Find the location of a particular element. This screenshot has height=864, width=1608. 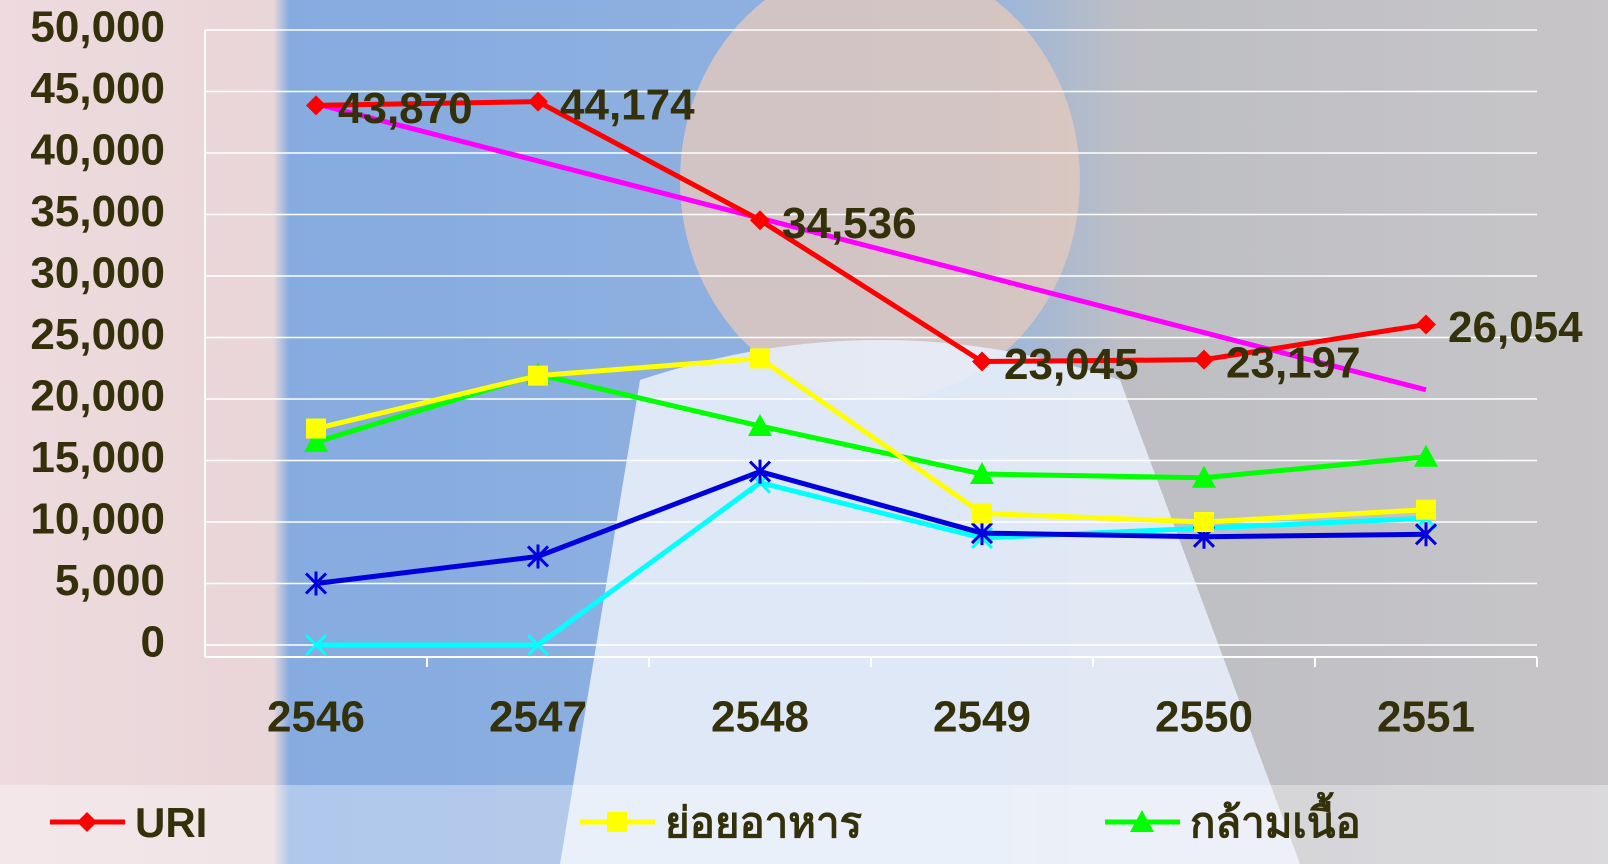

legend-box is located at coordinates (804, 824).